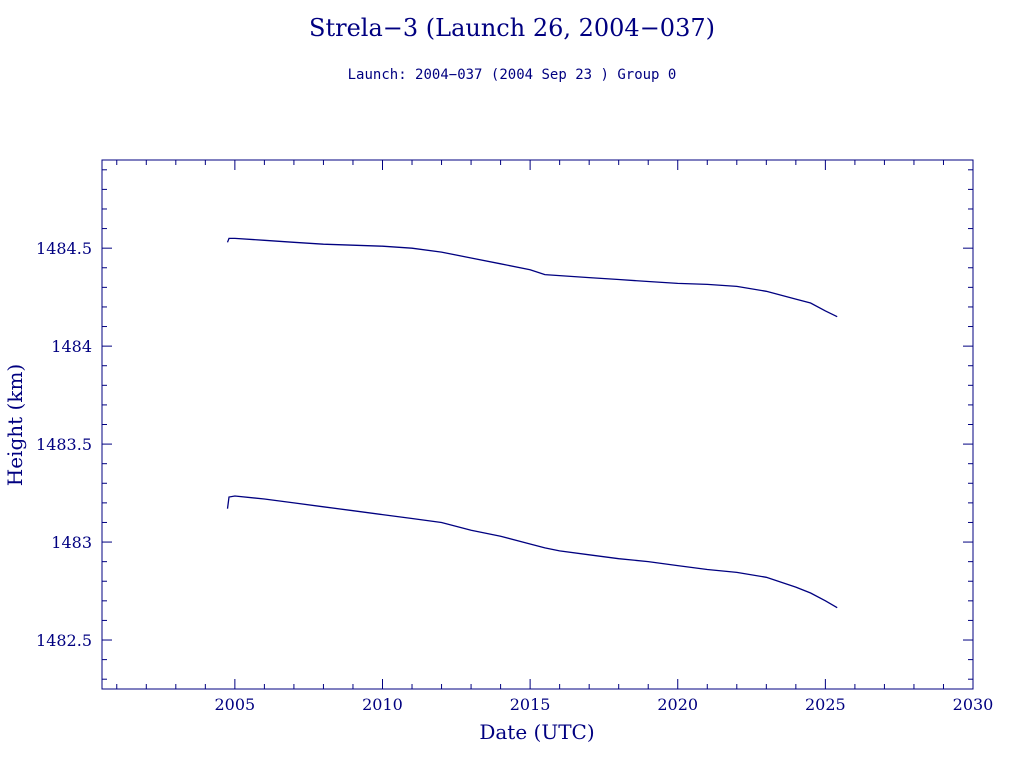 The width and height of the screenshot is (1024, 768). I want to click on x-tick-label: 2020, so click(677, 704).